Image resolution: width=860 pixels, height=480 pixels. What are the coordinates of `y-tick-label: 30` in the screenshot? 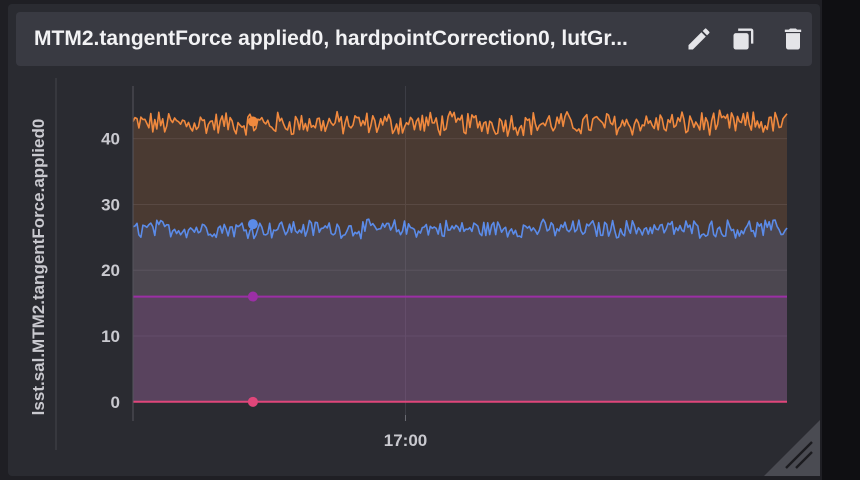 It's located at (110, 204).